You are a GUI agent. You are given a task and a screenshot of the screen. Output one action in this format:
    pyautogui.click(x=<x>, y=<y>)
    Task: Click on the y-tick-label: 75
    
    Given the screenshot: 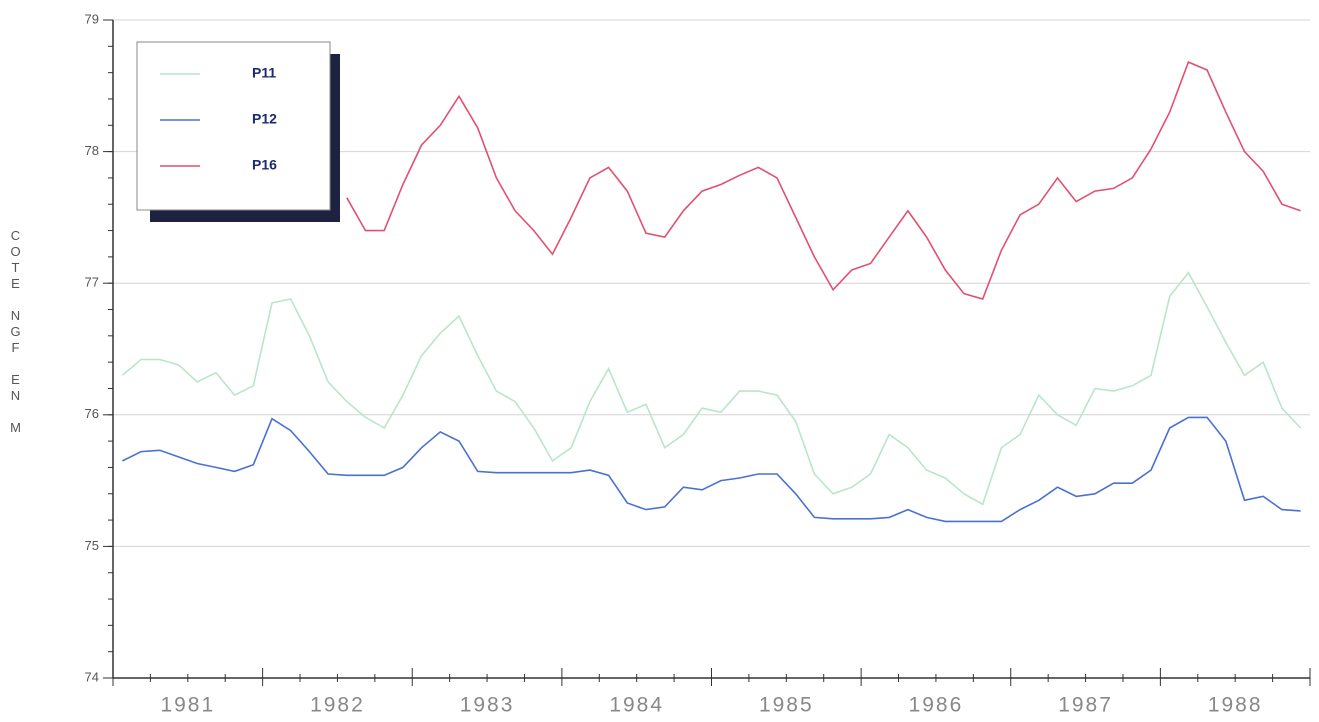 What is the action you would take?
    pyautogui.click(x=92, y=545)
    